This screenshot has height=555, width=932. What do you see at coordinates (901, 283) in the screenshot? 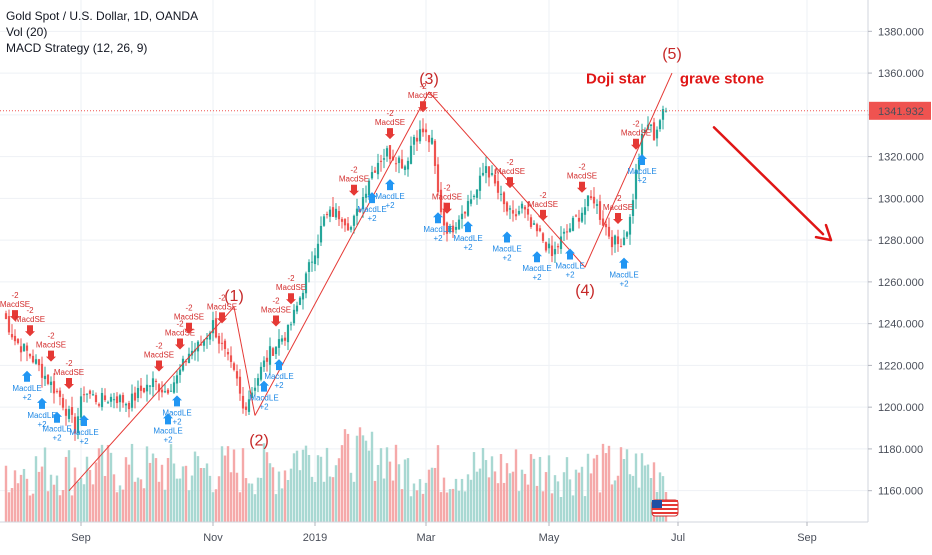
I see `price-tick-label: 1260.000` at bounding box center [901, 283].